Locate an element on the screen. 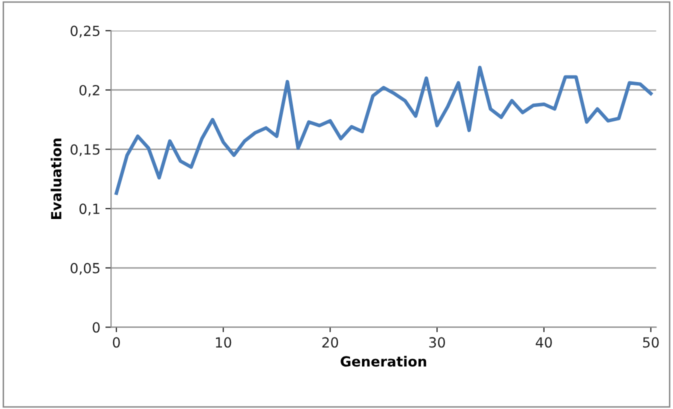  y-tick-label: 0,25 is located at coordinates (85, 32).